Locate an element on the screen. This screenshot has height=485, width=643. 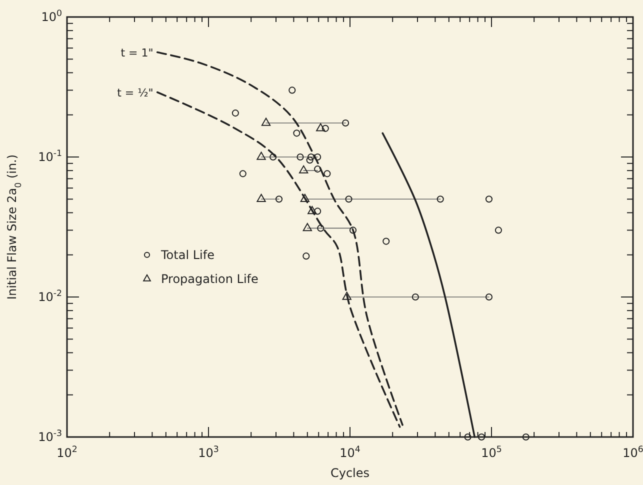
series-label: t = ½" is located at coordinates (135, 93).